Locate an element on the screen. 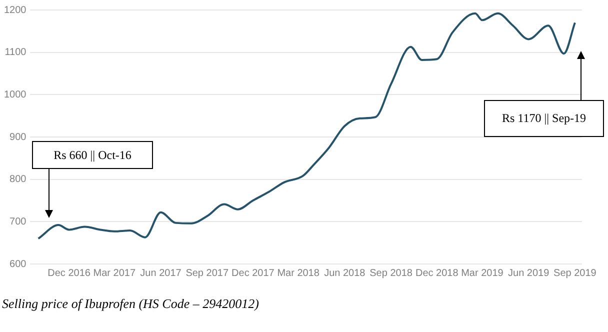 The height and width of the screenshot is (332, 608). x-tick-label: Sep 2019 is located at coordinates (575, 273).